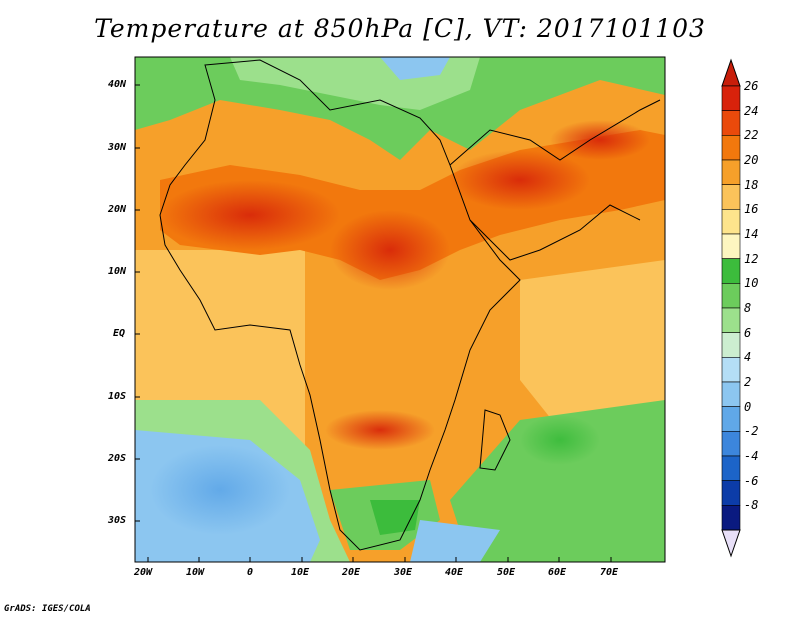 This screenshot has width=800, height=618. What do you see at coordinates (748, 308) in the screenshot?
I see `colorbar-tick-label: 8` at bounding box center [748, 308].